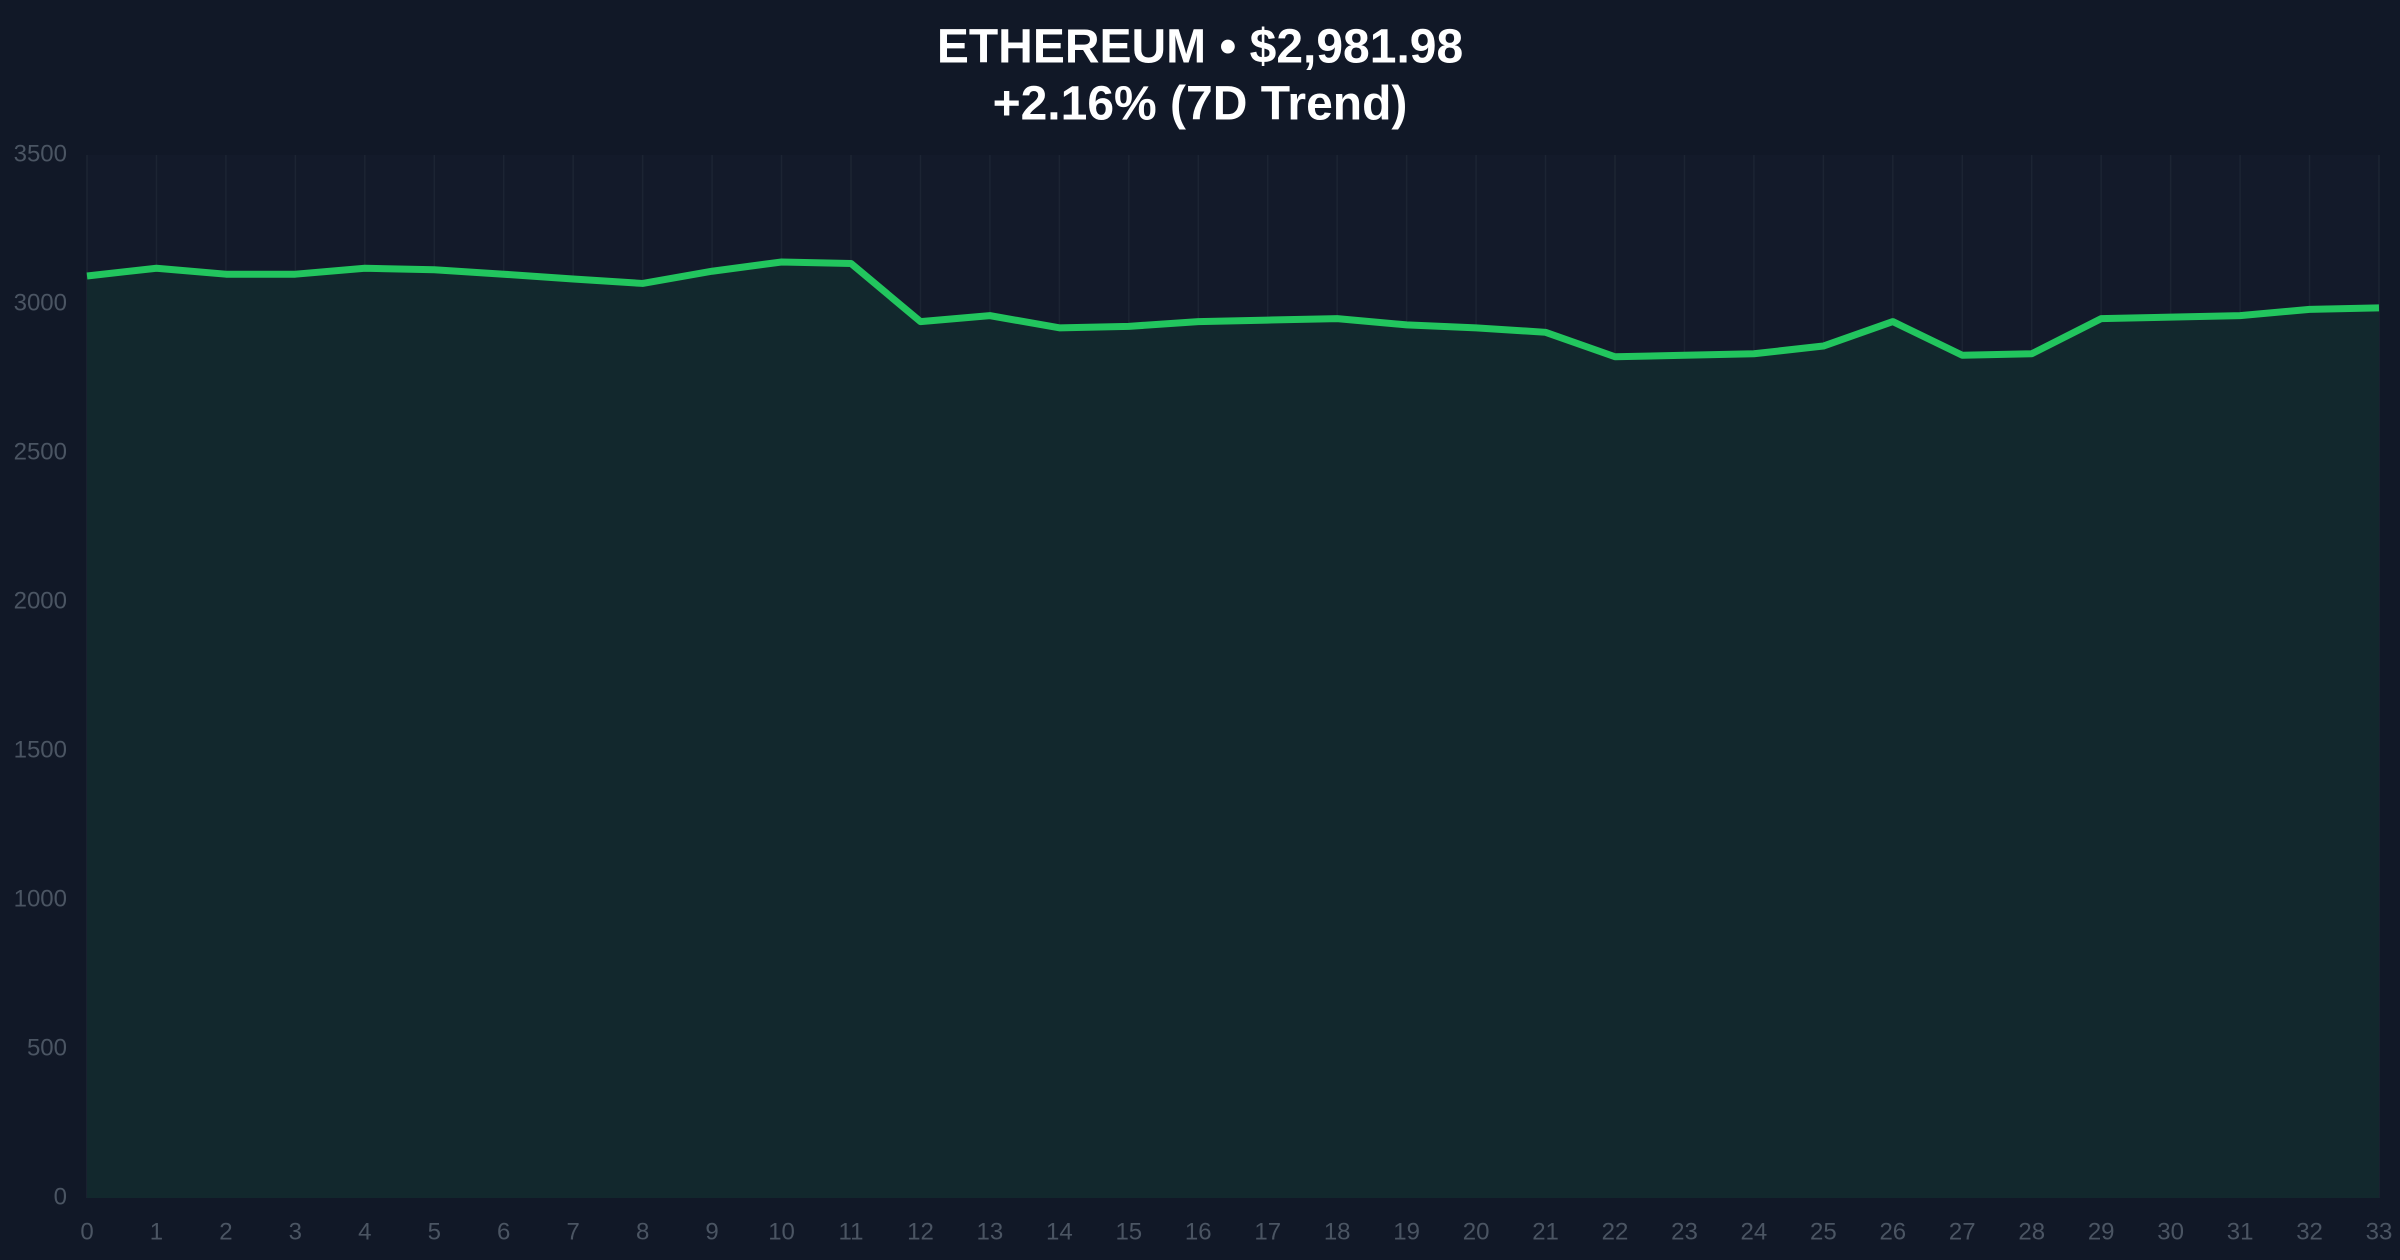  I want to click on x-tick-label: 13, so click(990, 1231).